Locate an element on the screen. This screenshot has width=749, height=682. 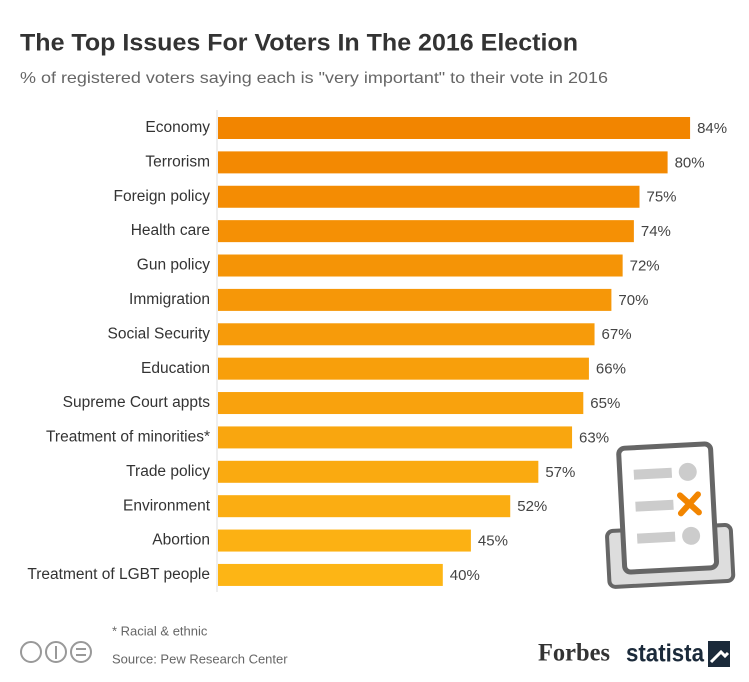
category-label: Education is located at coordinates (175, 368).